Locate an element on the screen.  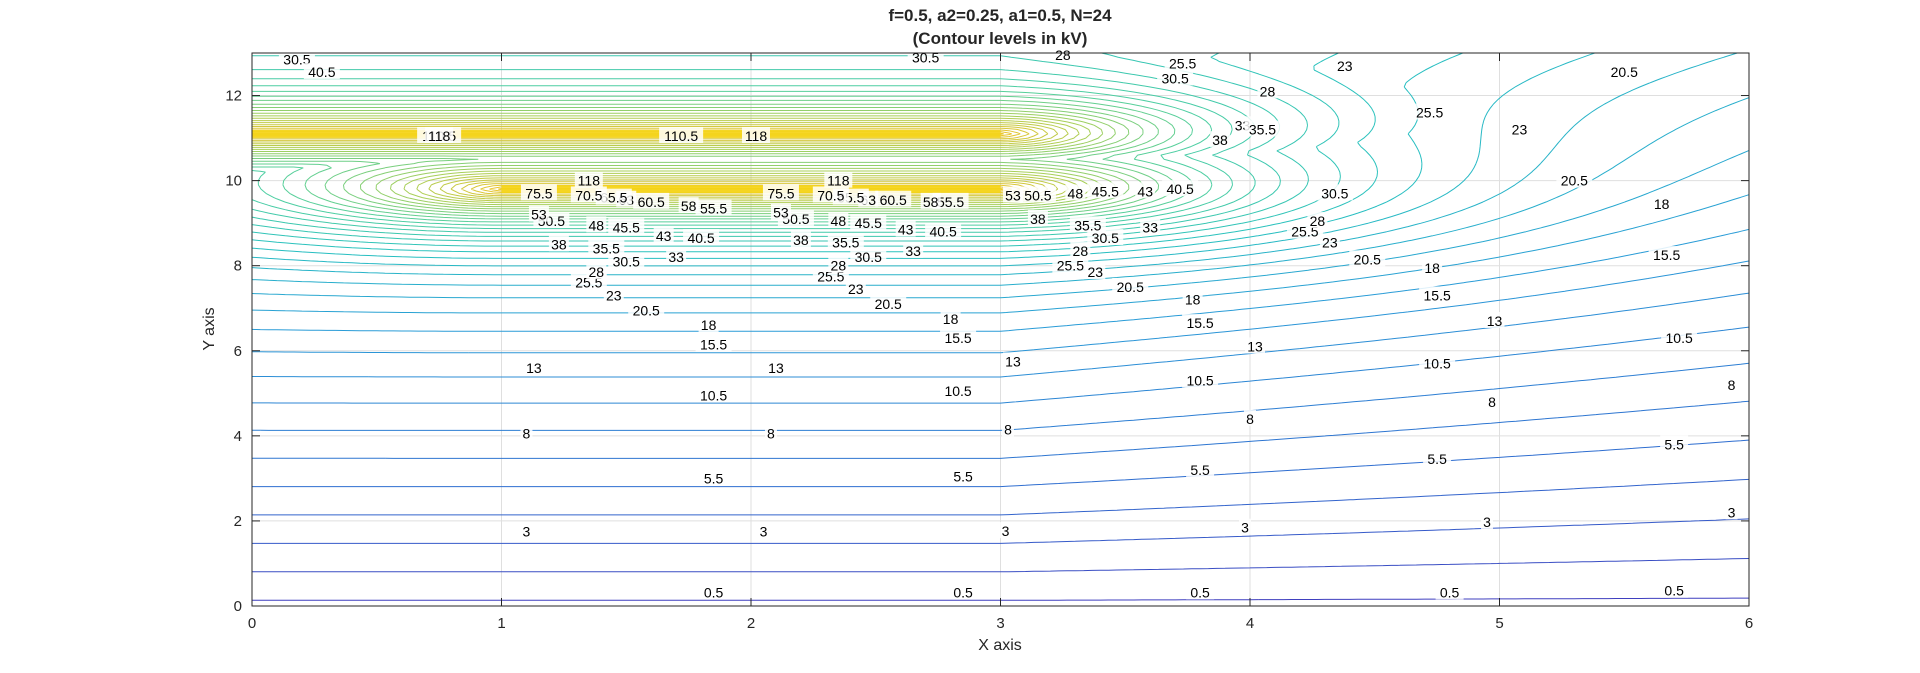
y-tick-label: 8 is located at coordinates (238, 266).